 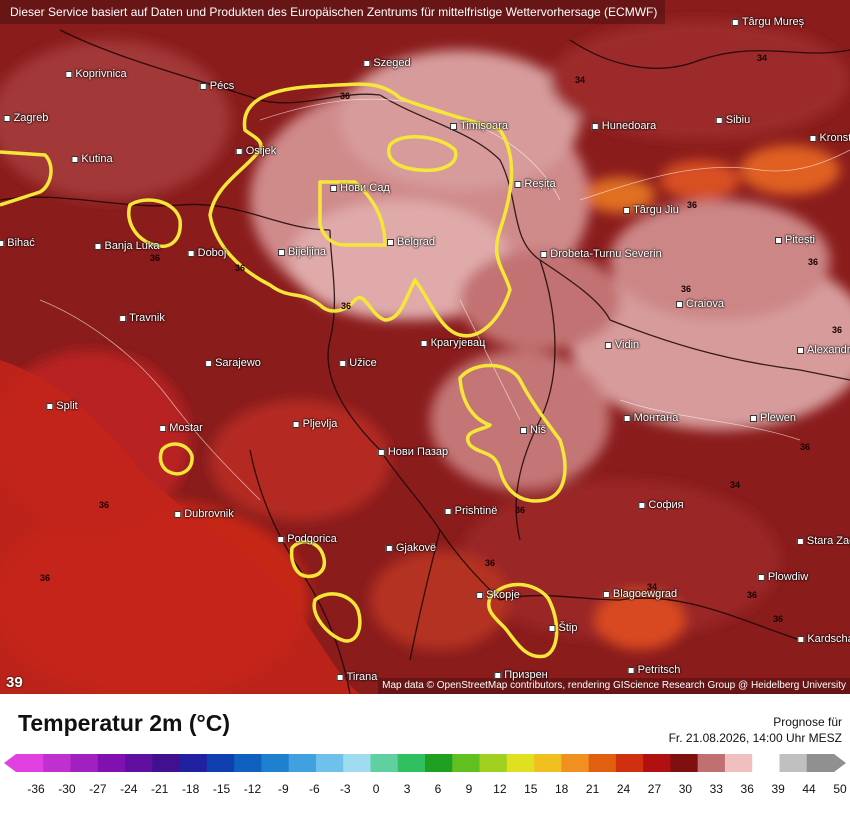 What do you see at coordinates (840, 789) in the screenshot?
I see `scale-tick-label: 50` at bounding box center [840, 789].